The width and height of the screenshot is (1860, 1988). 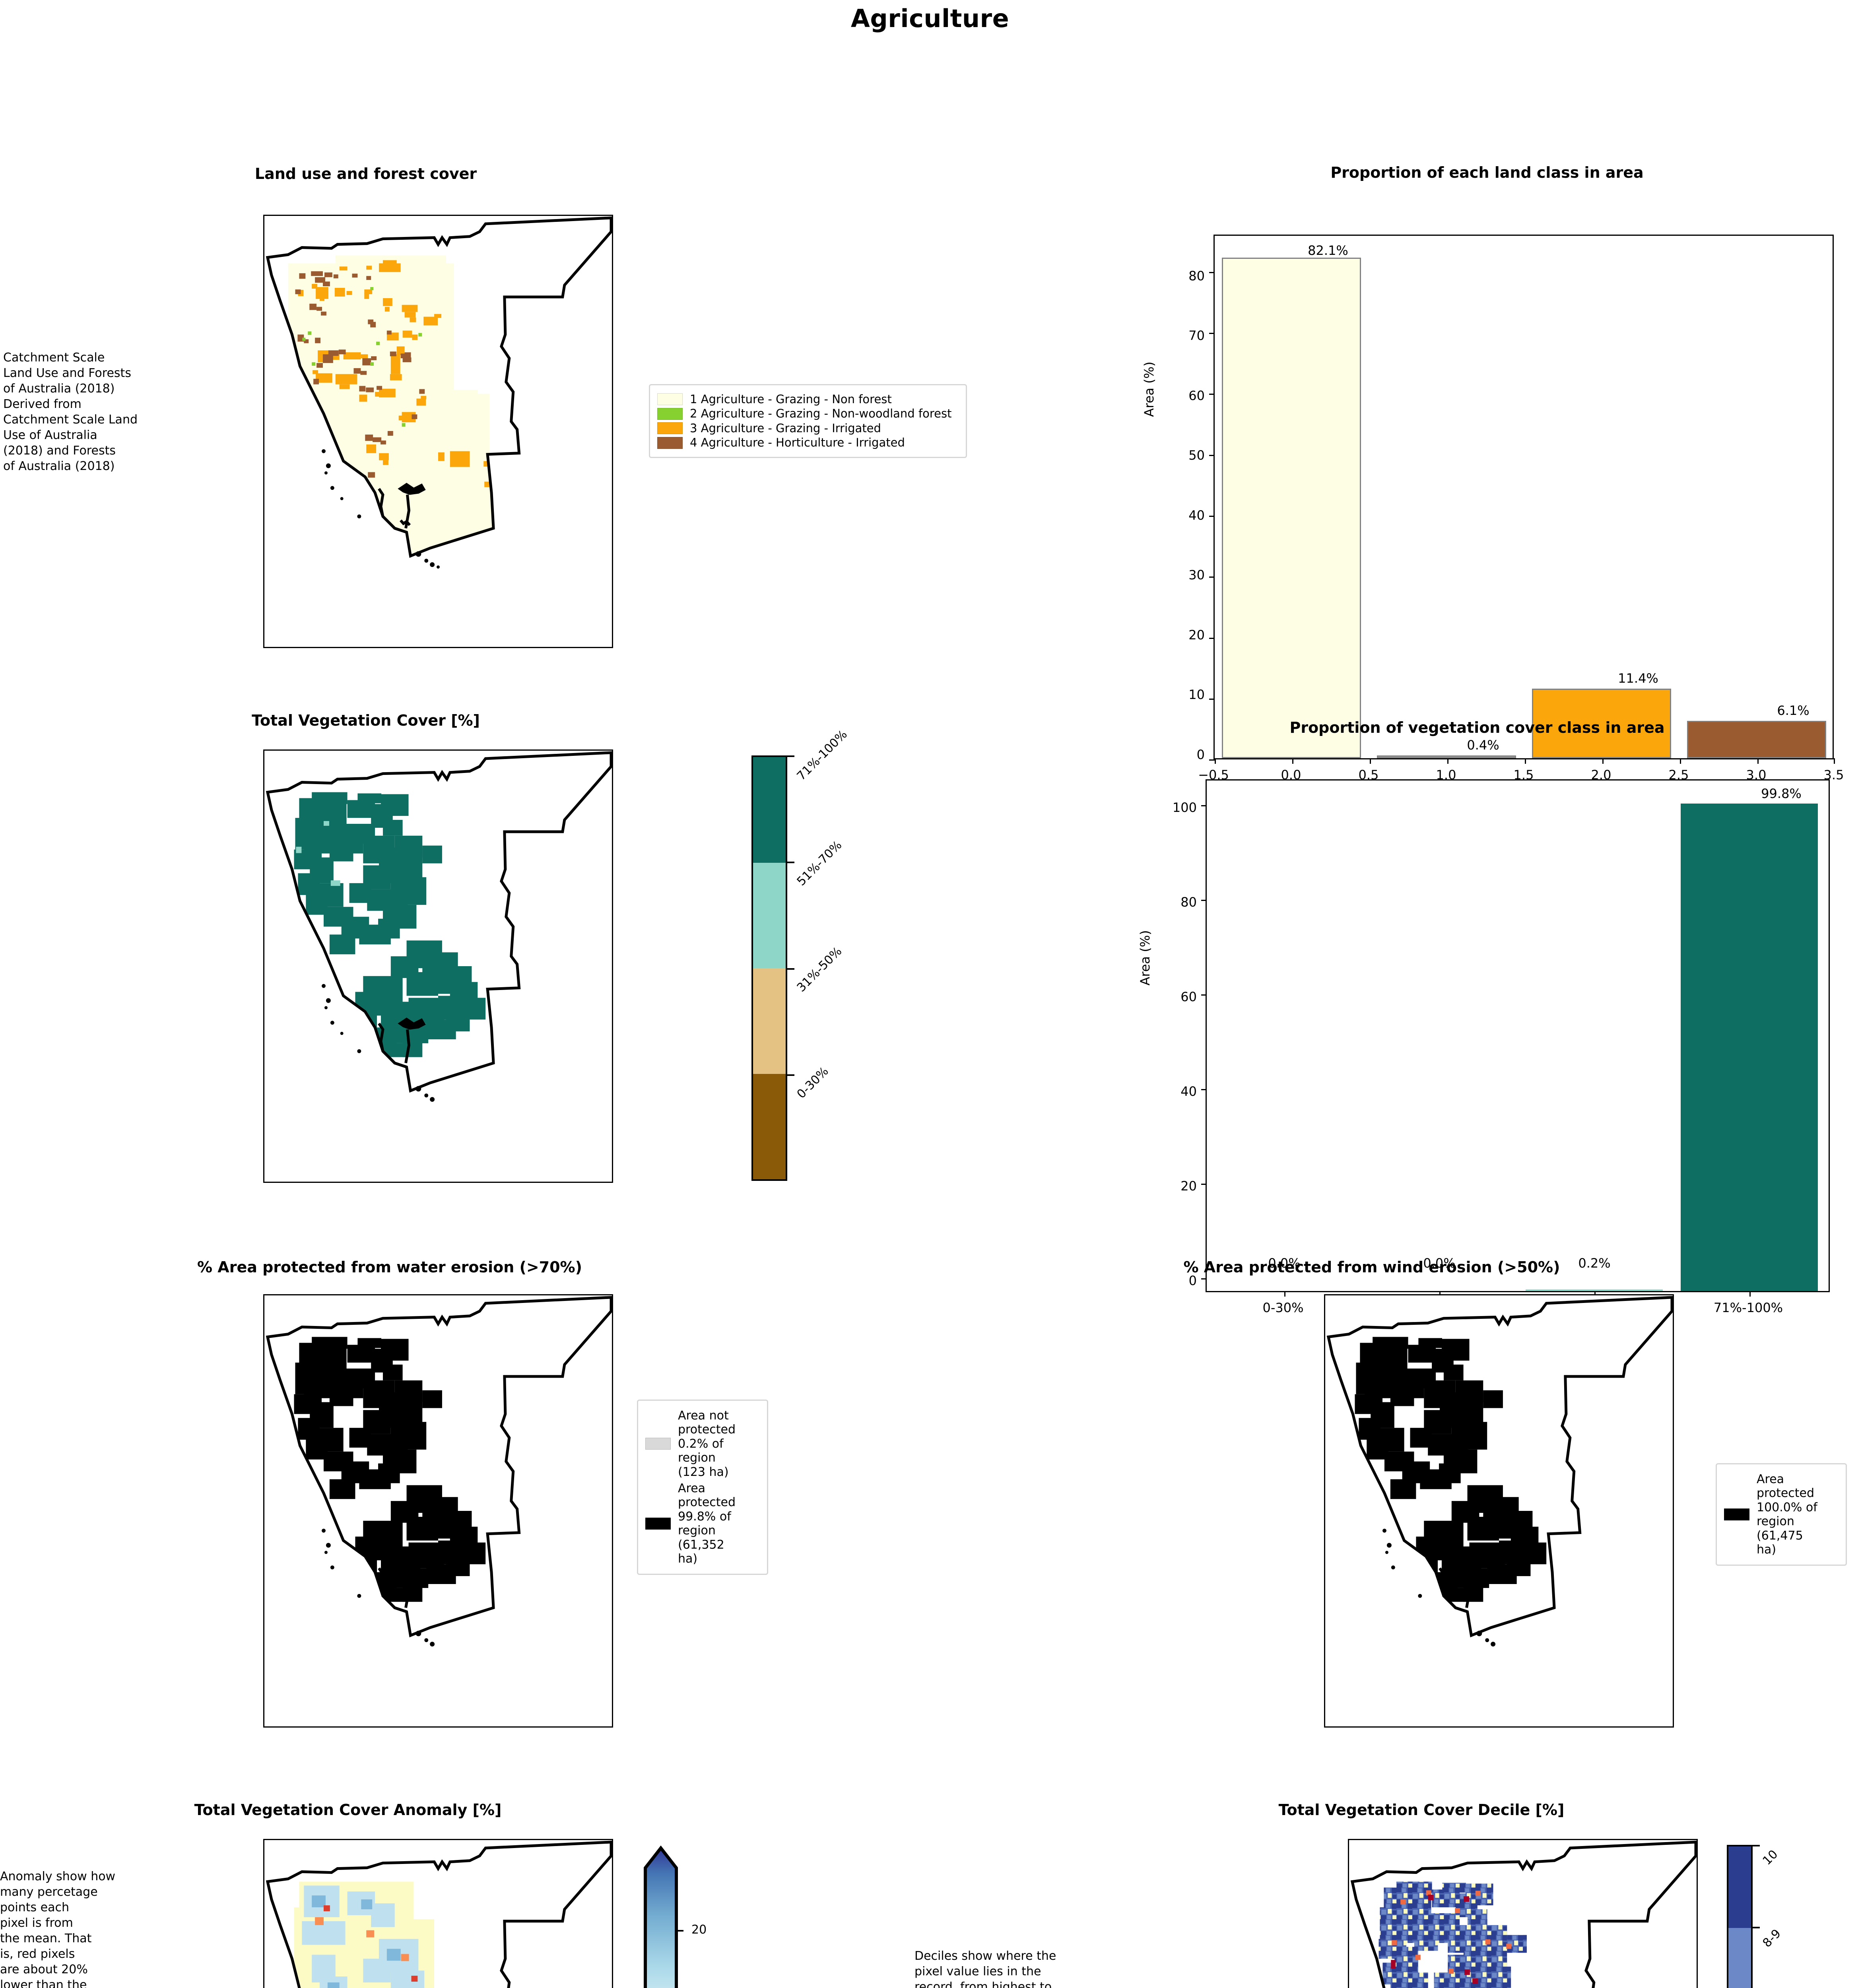 What do you see at coordinates (1638, 678) in the screenshot?
I see `bar-value-class-2: 11.4%` at bounding box center [1638, 678].